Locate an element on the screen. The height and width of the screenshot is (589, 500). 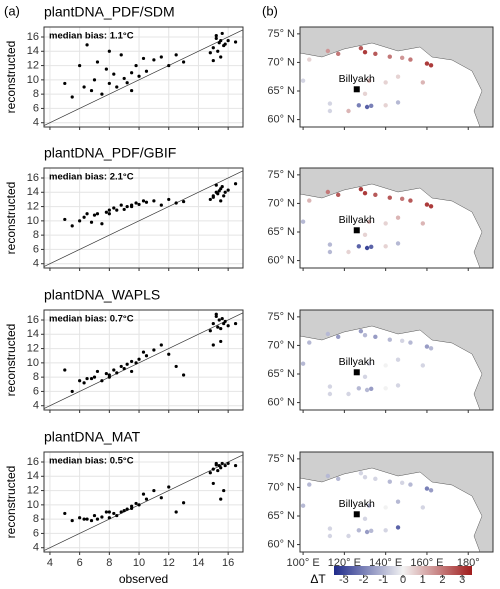
y-tick-label: 70° N is located at coordinates (281, 487).